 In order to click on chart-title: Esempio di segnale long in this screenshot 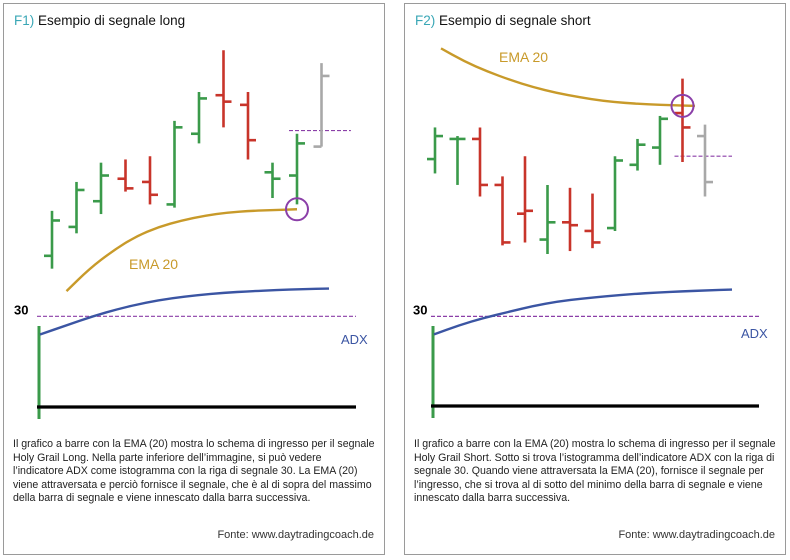, I will do `click(112, 20)`.